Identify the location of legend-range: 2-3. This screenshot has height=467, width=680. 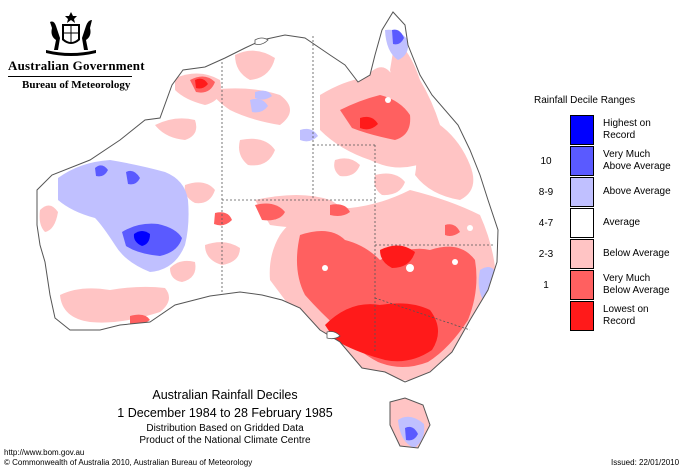
(546, 254).